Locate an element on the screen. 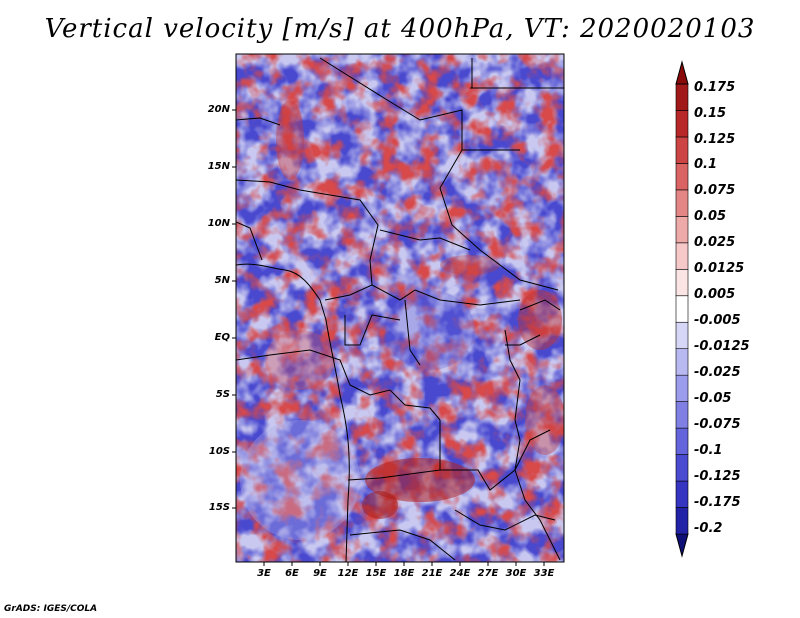 The width and height of the screenshot is (800, 618). colorbar-max-arrow is located at coordinates (682, 72).